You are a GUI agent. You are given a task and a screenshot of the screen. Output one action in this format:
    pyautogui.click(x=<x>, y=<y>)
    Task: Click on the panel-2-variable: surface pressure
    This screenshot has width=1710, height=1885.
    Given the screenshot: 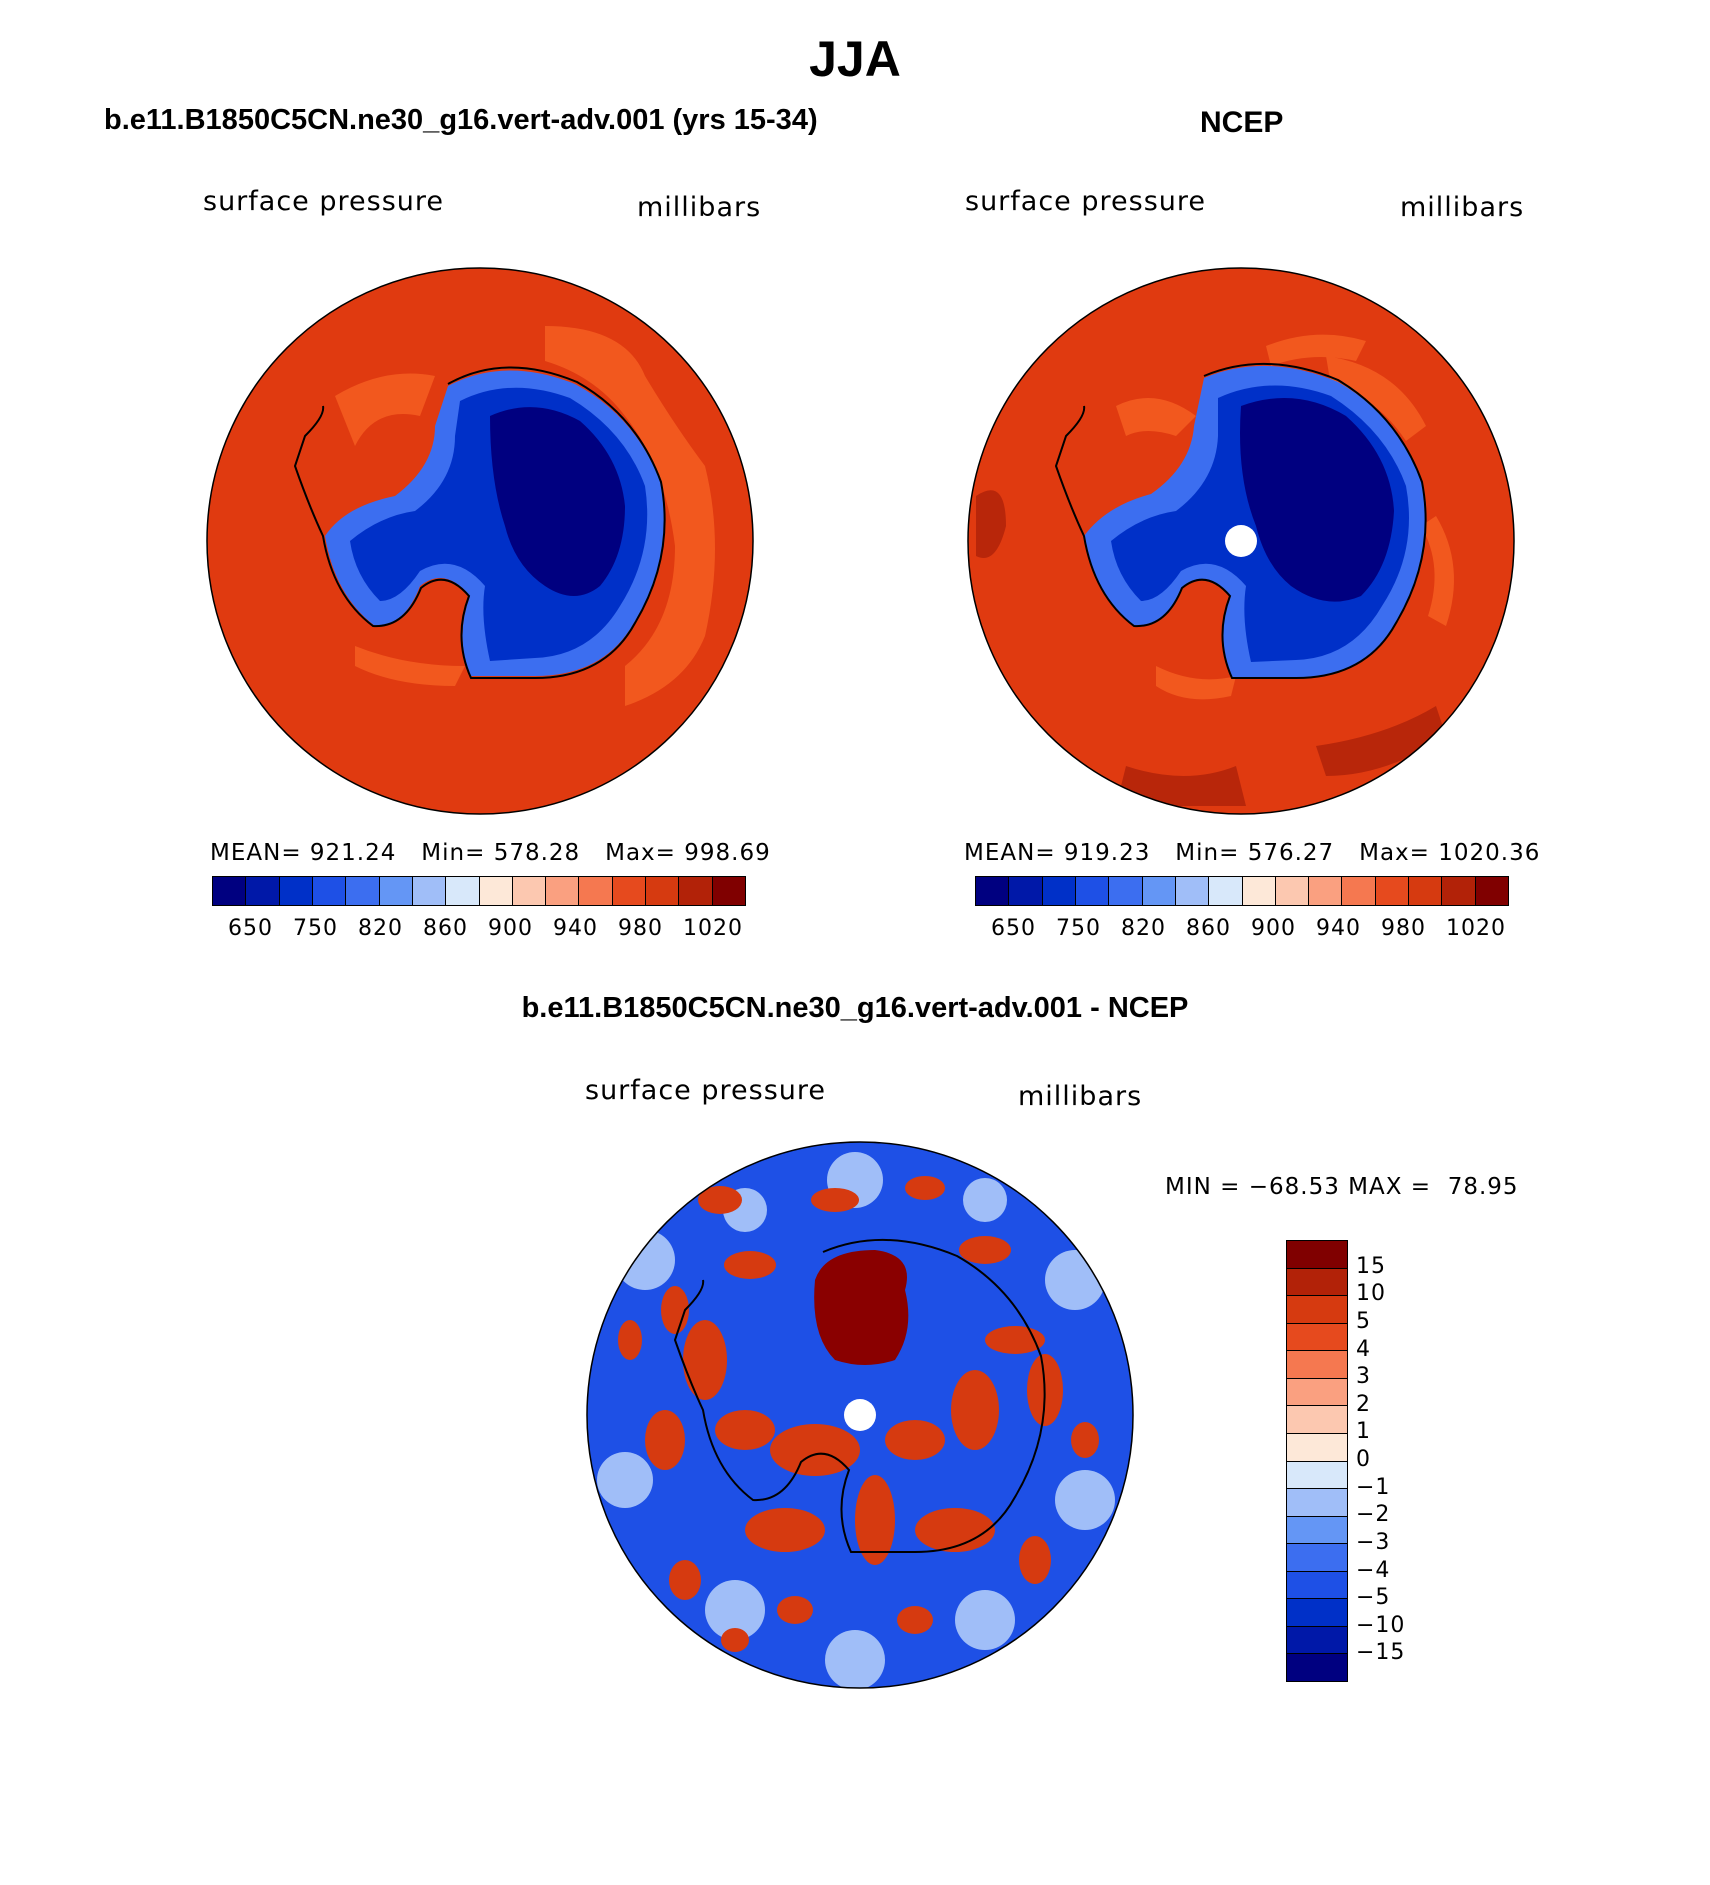 What is the action you would take?
    pyautogui.click(x=1085, y=201)
    